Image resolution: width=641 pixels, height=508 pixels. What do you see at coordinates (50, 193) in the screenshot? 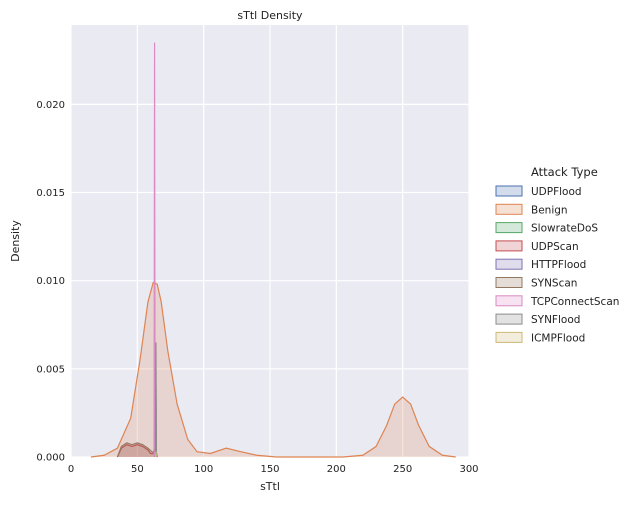
I see `y-tick-label: 0.015` at bounding box center [50, 193].